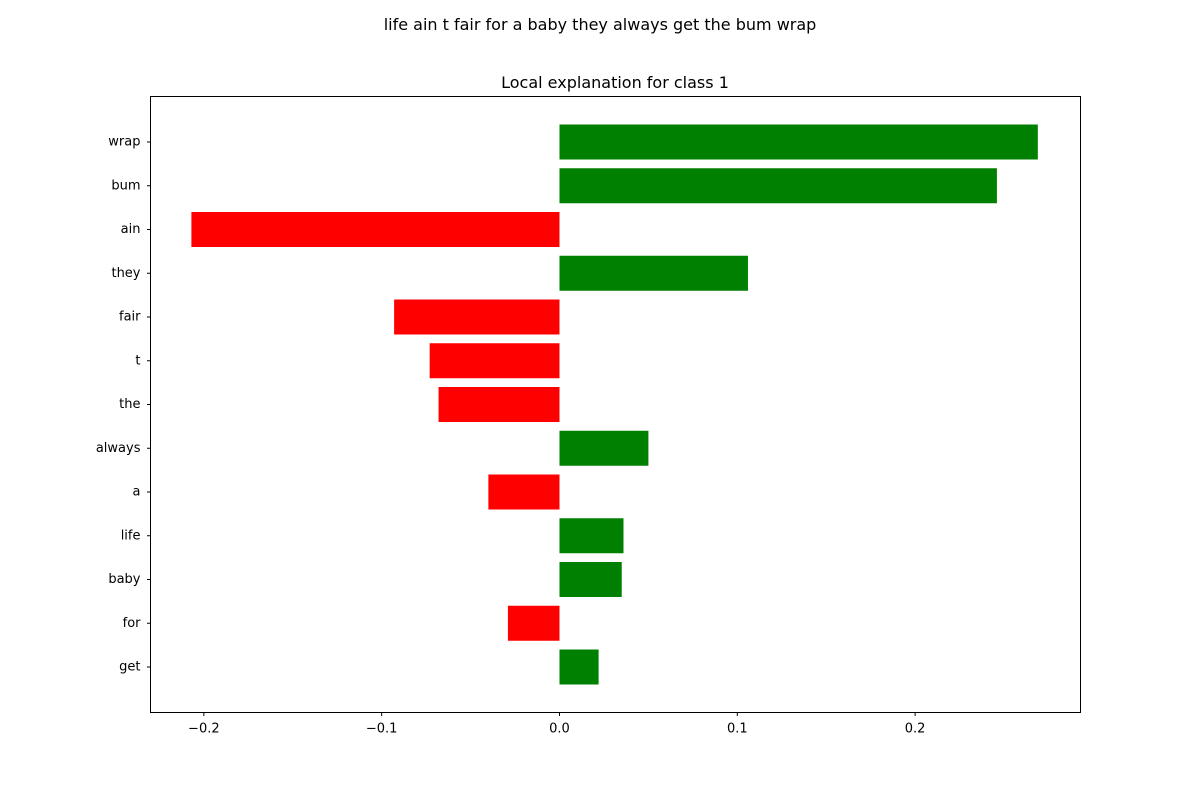 This screenshot has width=1200, height=804. Describe the element at coordinates (132, 623) in the screenshot. I see `y-tick-label: for` at that location.